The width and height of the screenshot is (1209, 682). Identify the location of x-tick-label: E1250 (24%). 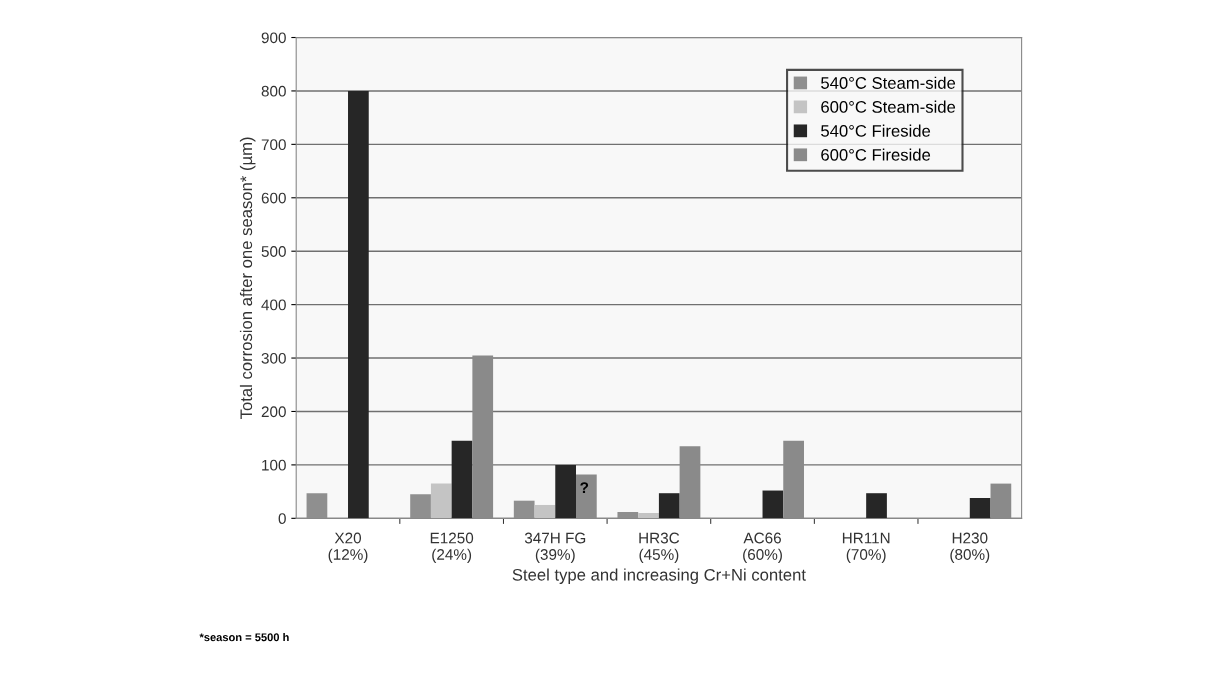
(452, 547).